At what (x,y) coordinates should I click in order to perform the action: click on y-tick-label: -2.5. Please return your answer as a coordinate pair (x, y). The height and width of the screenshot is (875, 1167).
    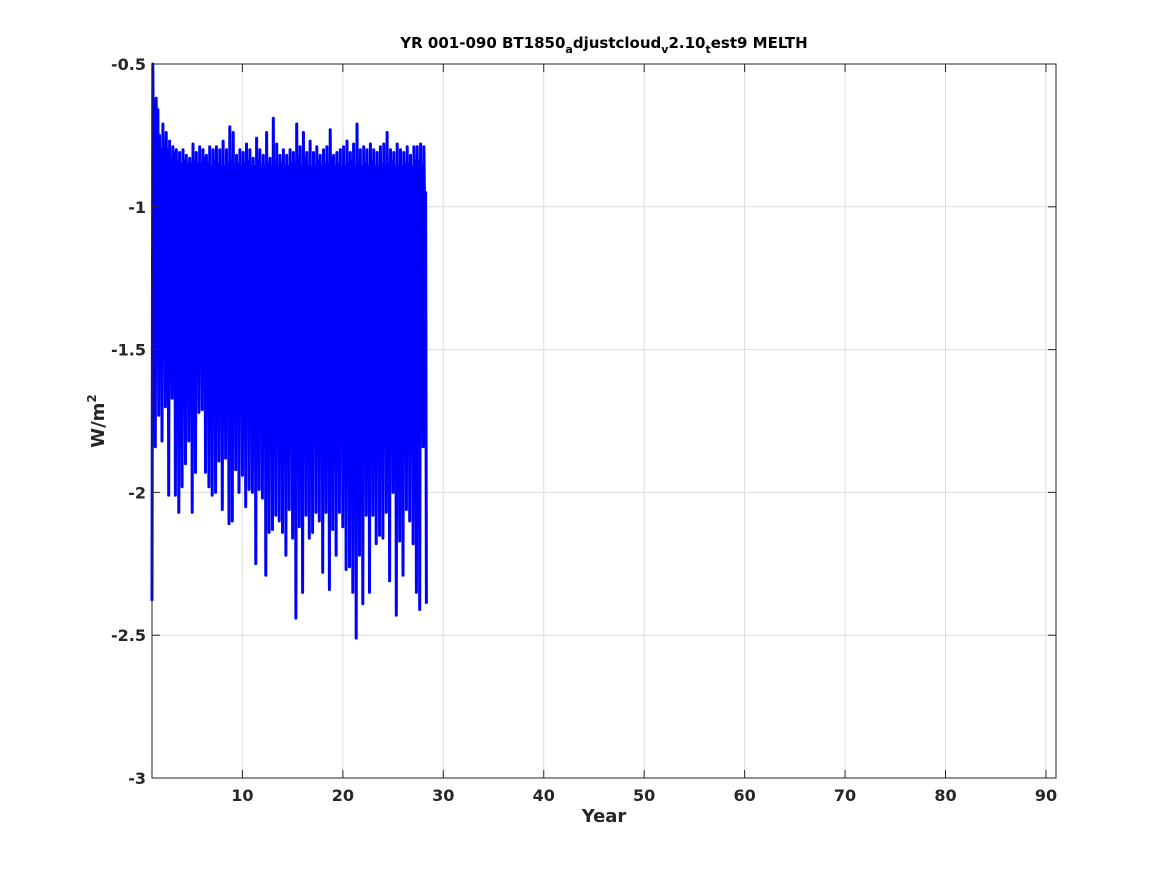
    Looking at the image, I should click on (128, 635).